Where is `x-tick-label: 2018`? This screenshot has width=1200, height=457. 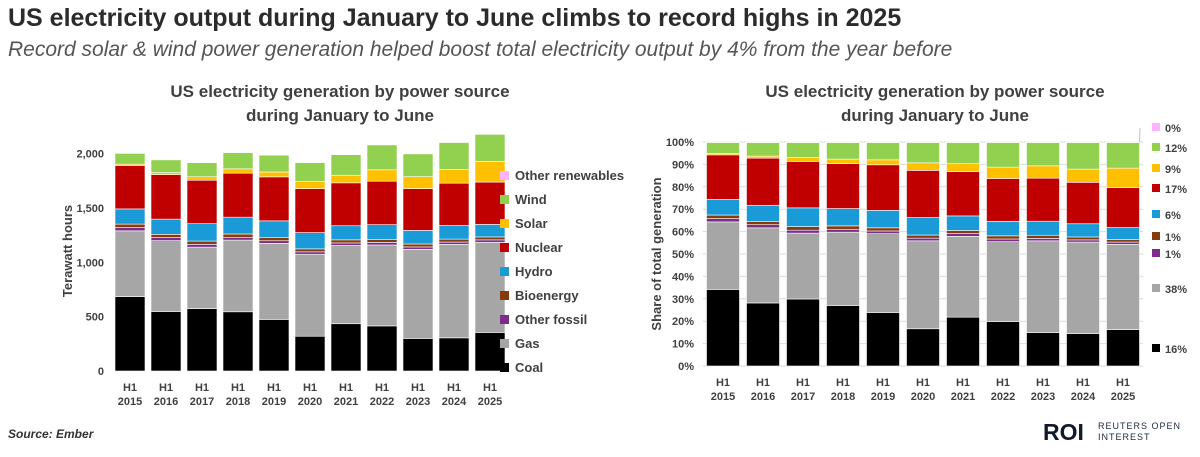 x-tick-label: 2018 is located at coordinates (238, 402).